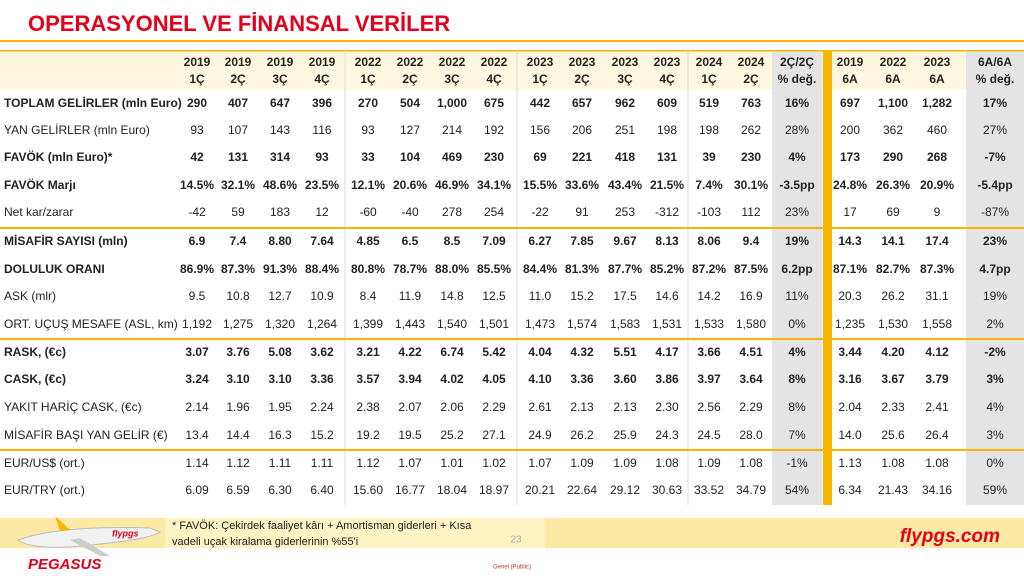 This screenshot has width=1024, height=576. What do you see at coordinates (937, 324) in the screenshot?
I see `cell: 1,558` at bounding box center [937, 324].